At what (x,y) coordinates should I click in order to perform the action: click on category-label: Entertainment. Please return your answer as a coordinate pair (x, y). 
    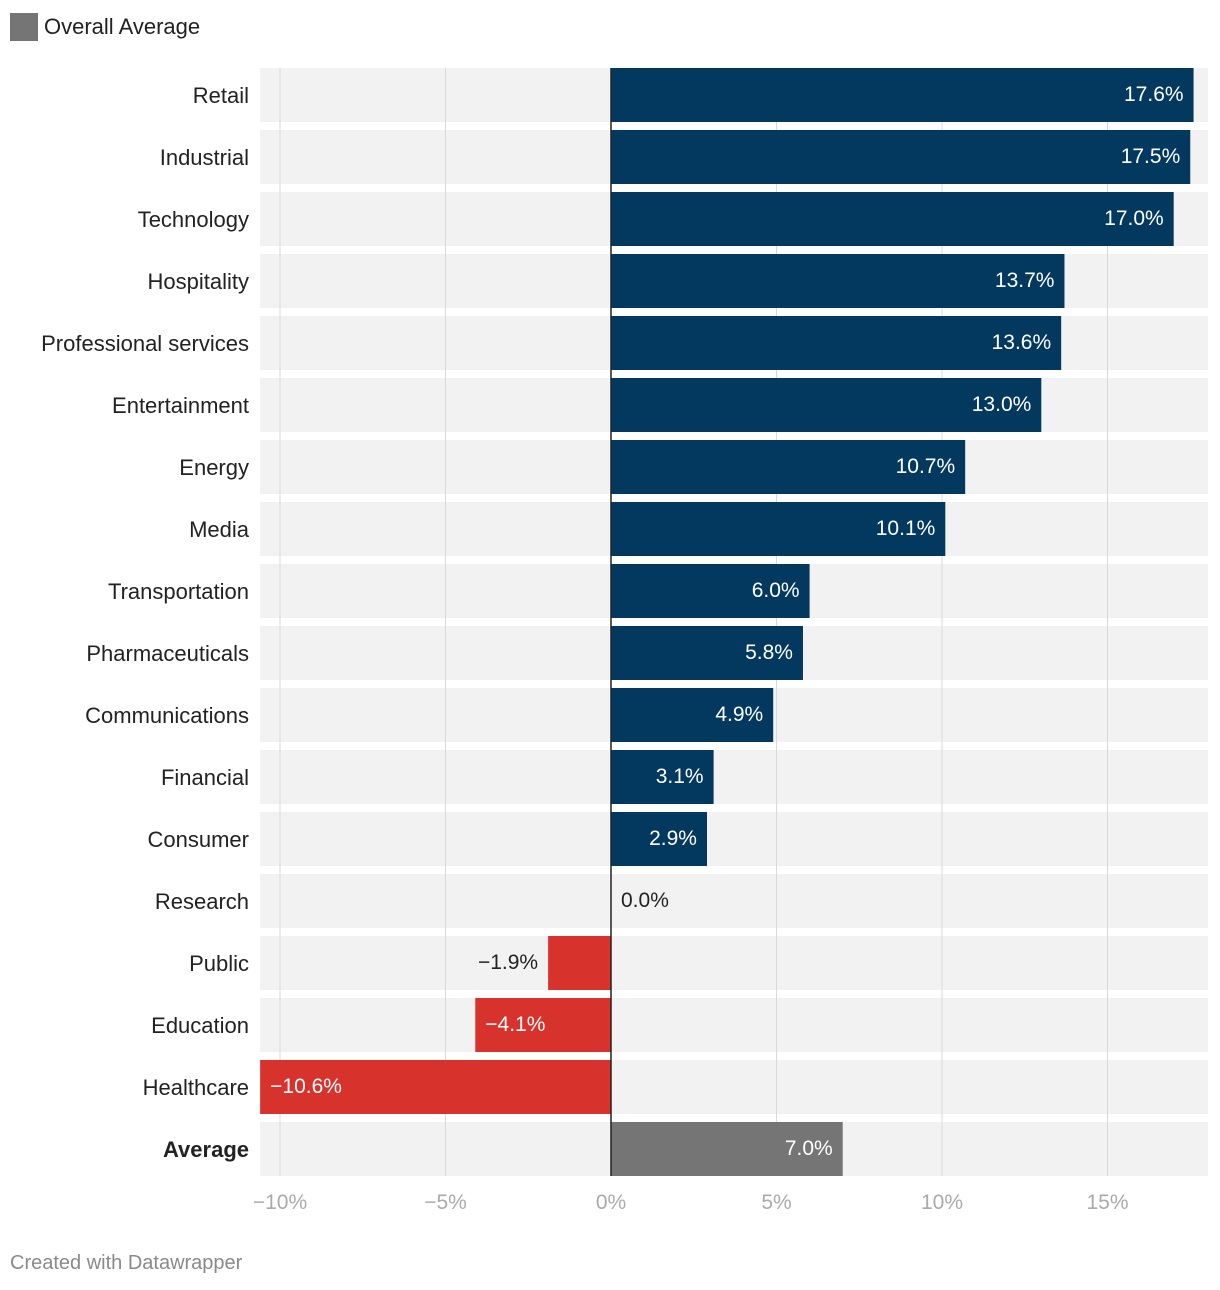
    Looking at the image, I should click on (180, 405).